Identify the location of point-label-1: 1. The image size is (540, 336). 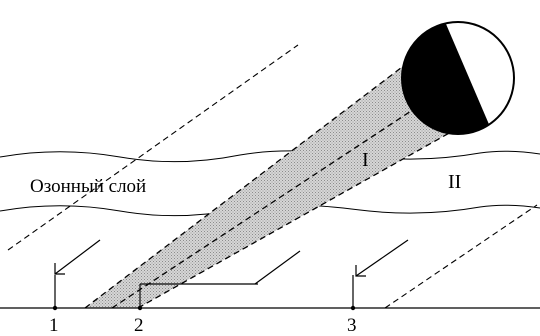
(54, 325).